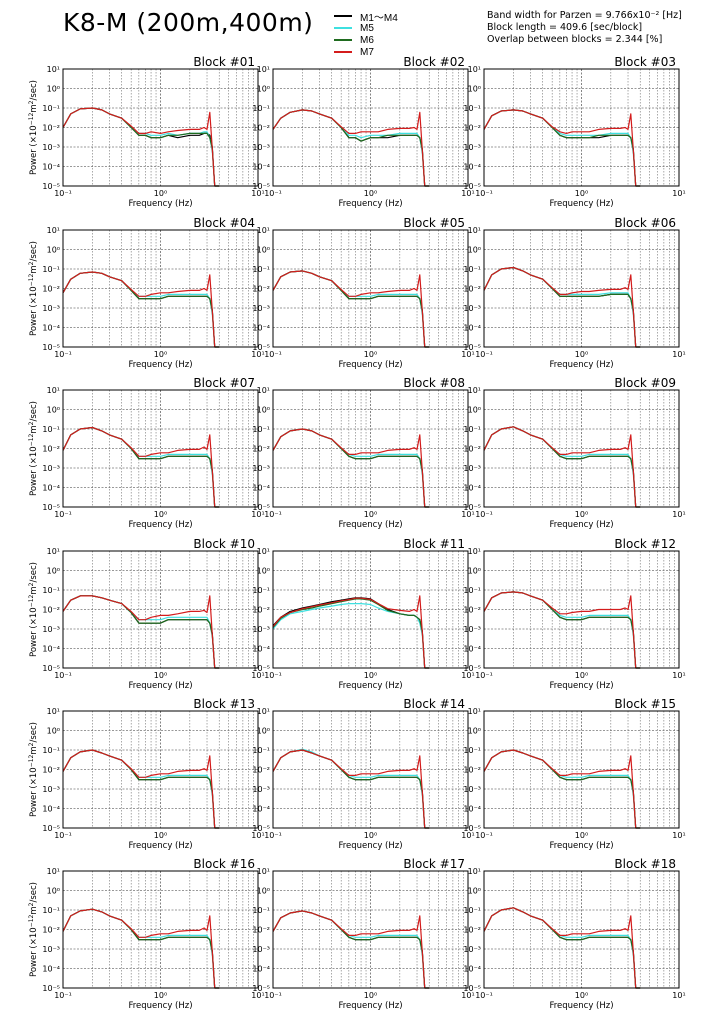  What do you see at coordinates (367, 52) in the screenshot?
I see `legend-label-m7: M7` at bounding box center [367, 52].